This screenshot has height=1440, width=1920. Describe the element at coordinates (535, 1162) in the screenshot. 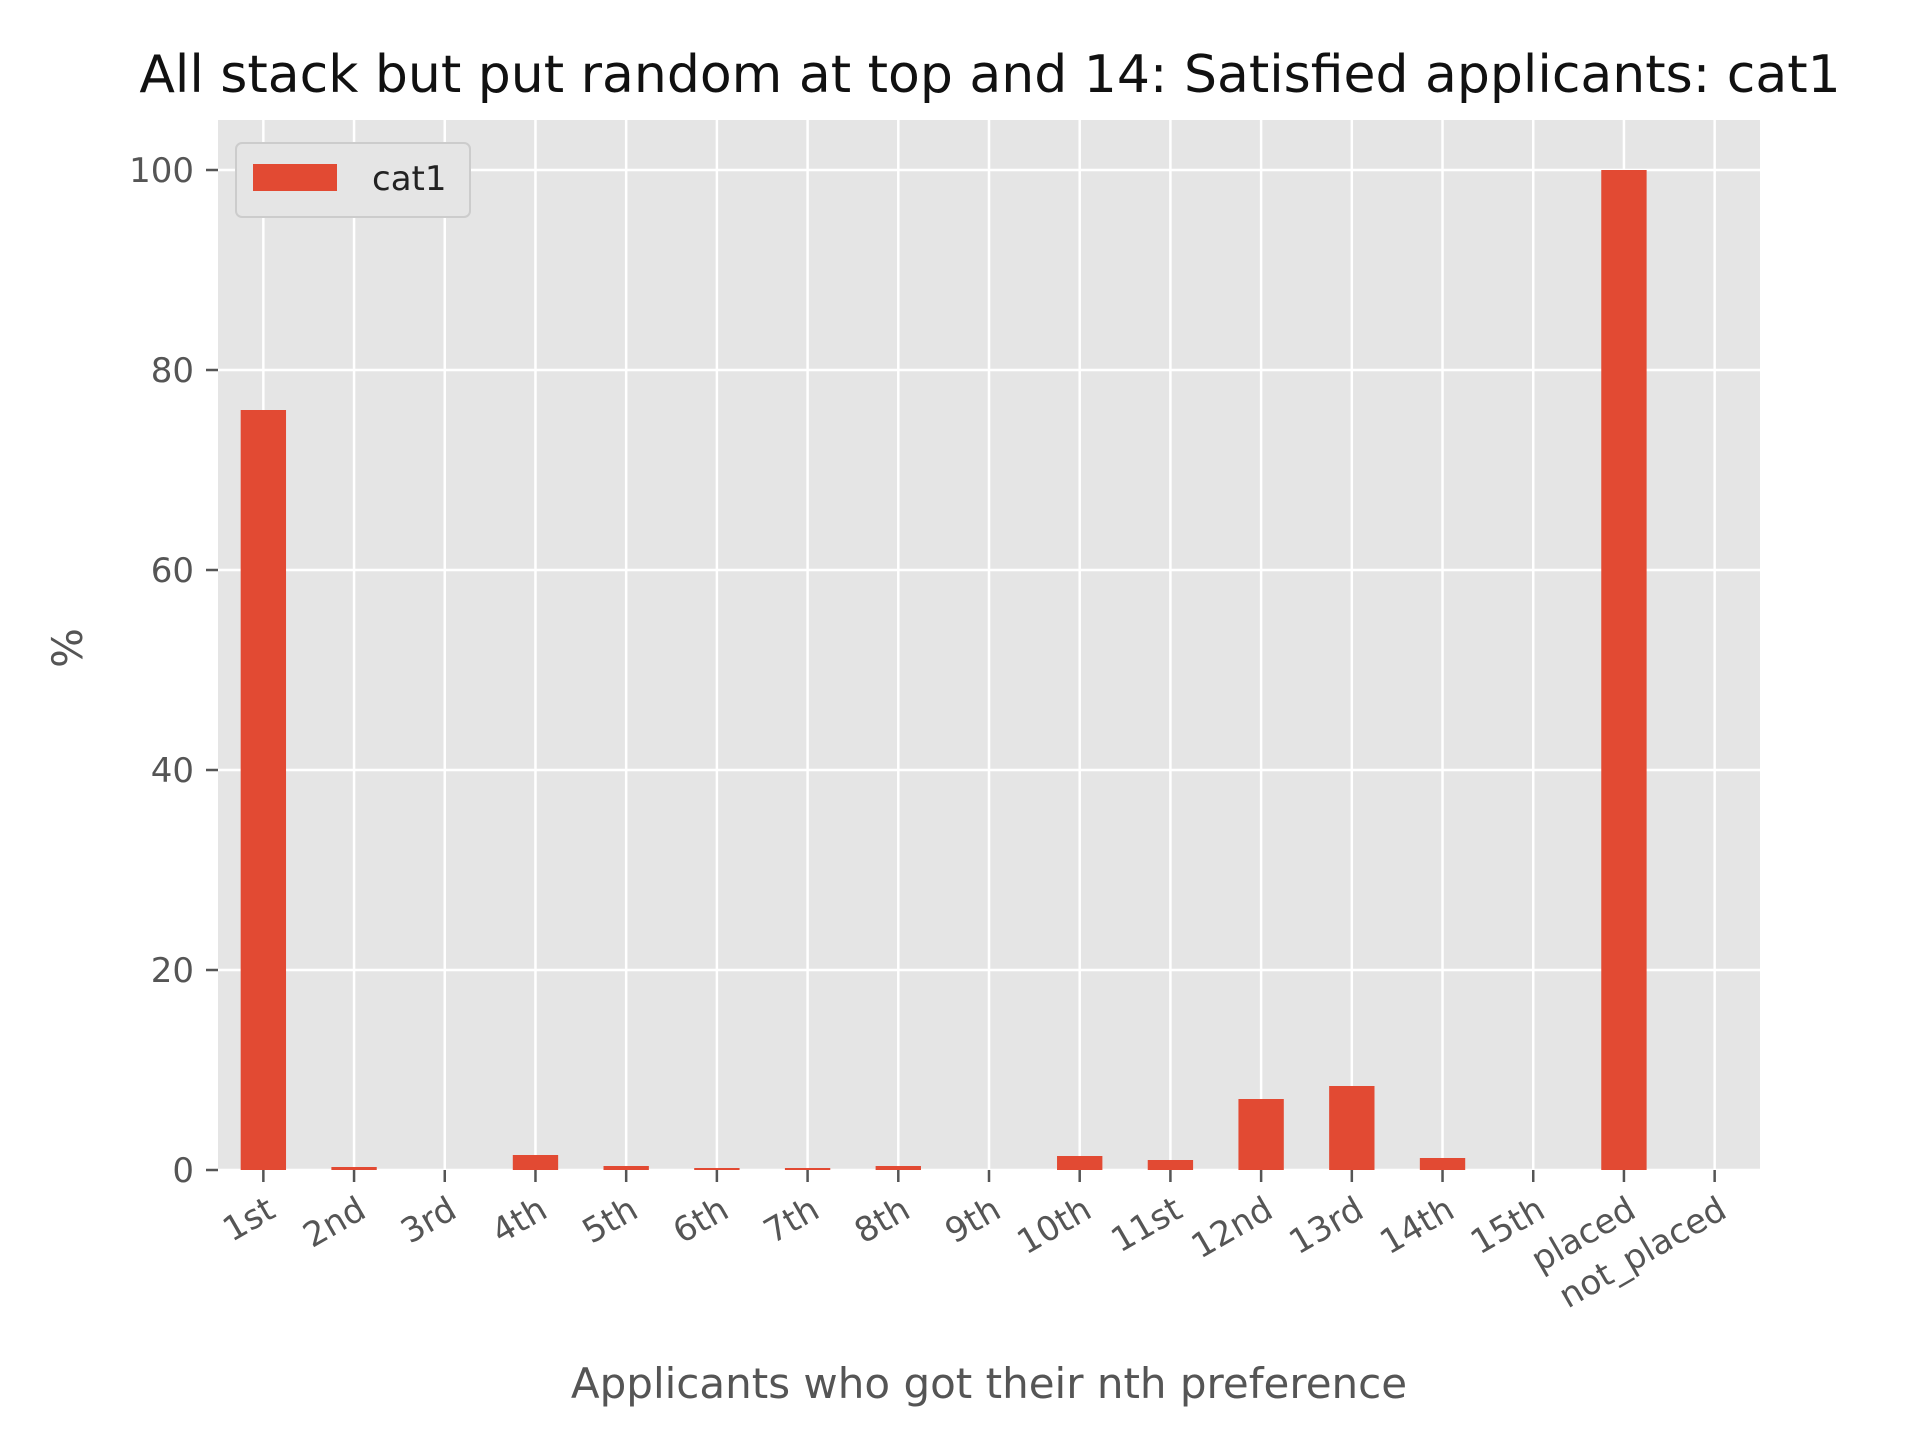

I see `bar-4th` at that location.